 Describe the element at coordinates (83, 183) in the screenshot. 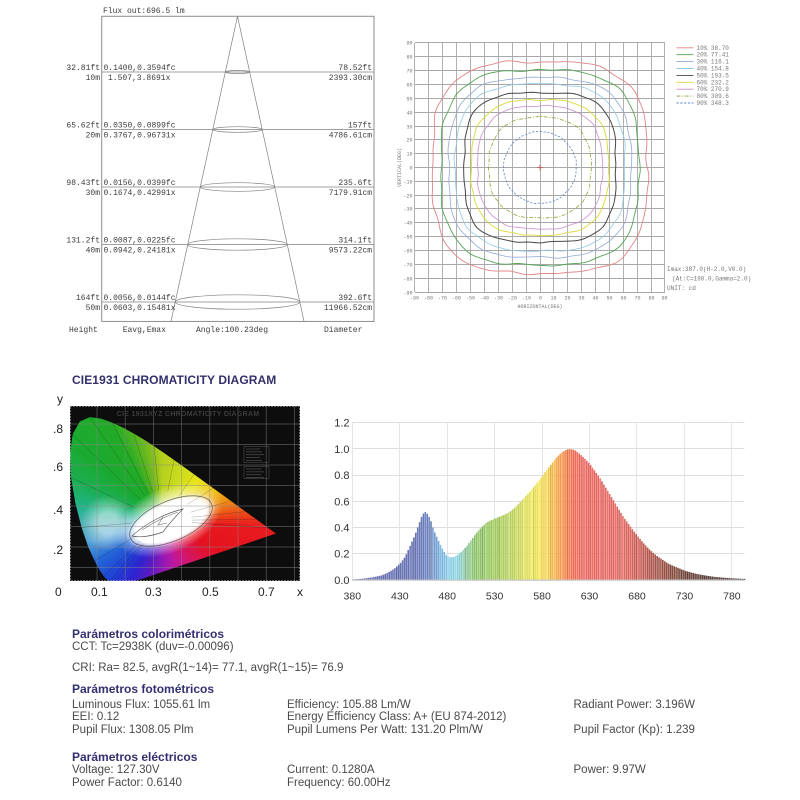

I see `svg-text: 98.43ft` at that location.